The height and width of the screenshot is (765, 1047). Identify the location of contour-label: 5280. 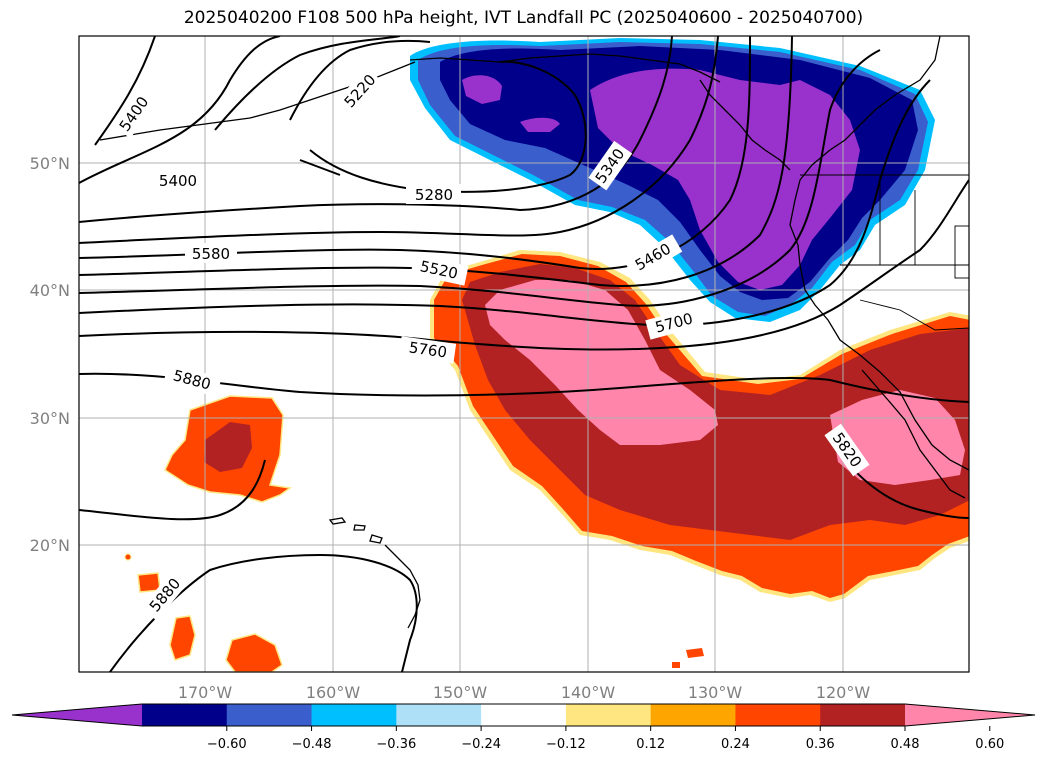
(434, 195).